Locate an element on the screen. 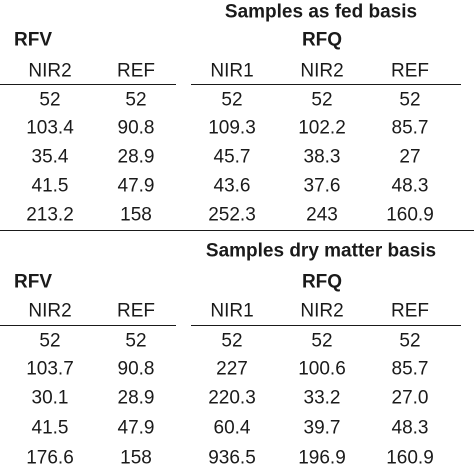 The image size is (474, 474). table-cell: 35.4 is located at coordinates (50, 157).